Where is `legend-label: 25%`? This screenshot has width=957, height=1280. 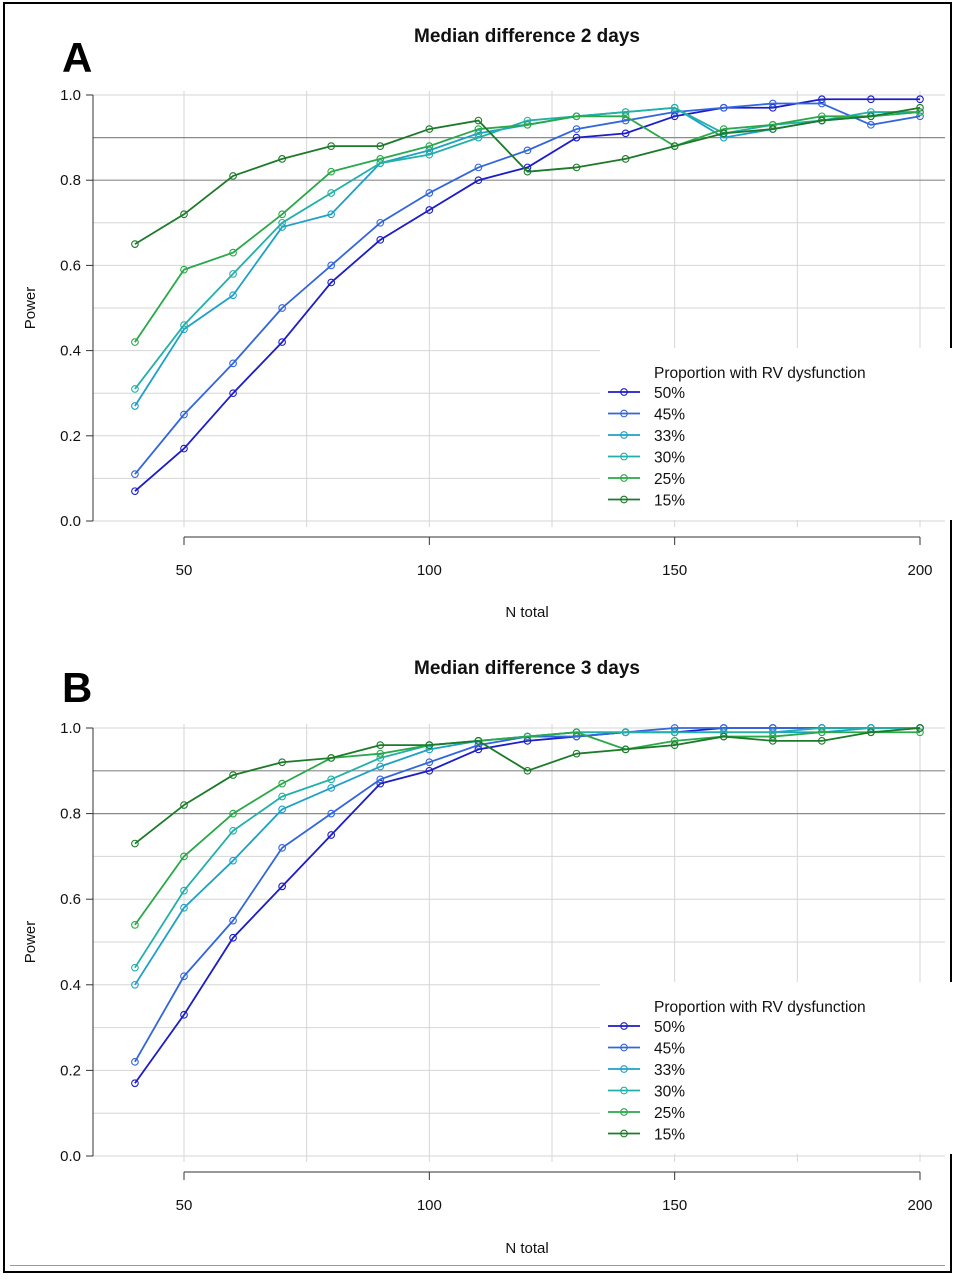
legend-label: 25% is located at coordinates (669, 1113).